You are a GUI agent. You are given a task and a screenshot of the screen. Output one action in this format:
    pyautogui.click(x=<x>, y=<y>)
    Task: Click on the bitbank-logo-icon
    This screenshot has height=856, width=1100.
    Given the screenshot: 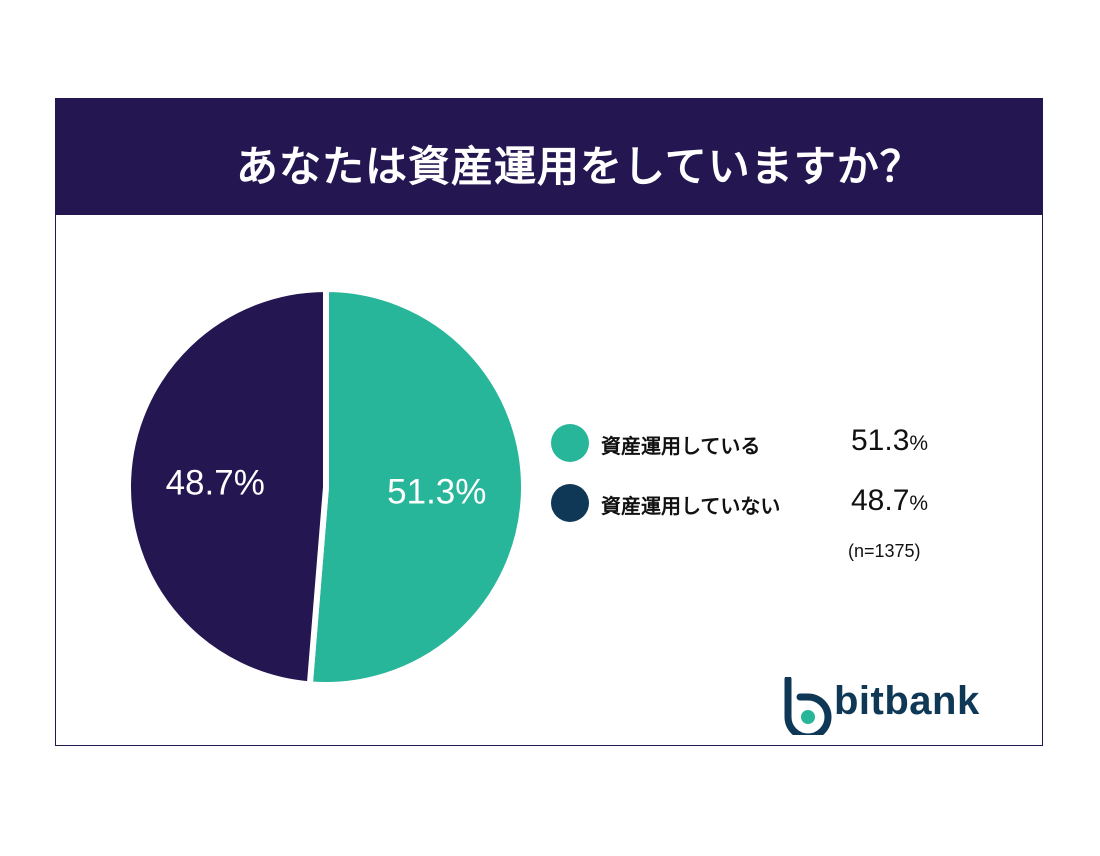 What is the action you would take?
    pyautogui.click(x=808, y=708)
    